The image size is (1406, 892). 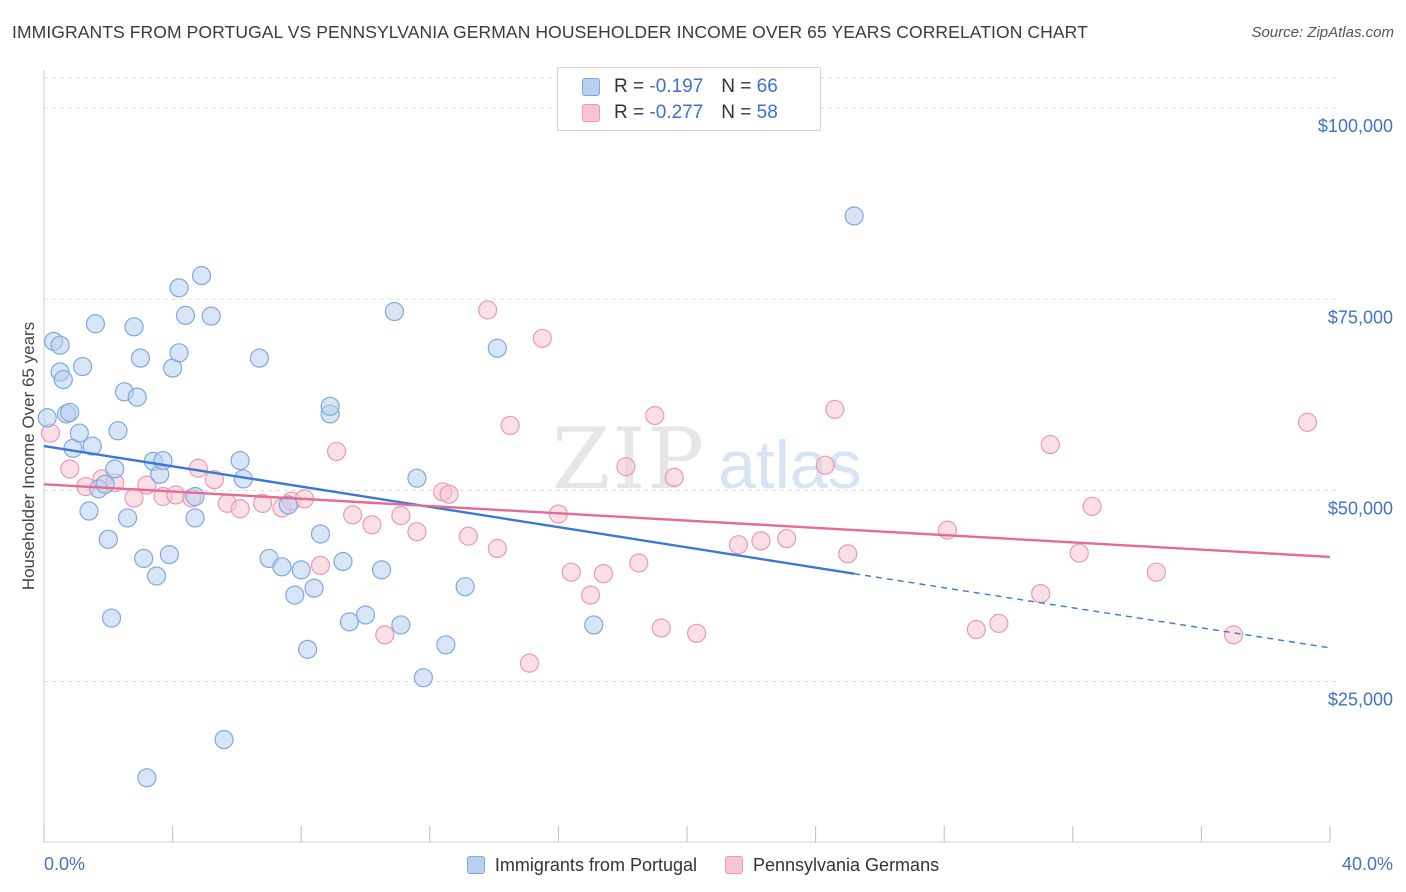 What do you see at coordinates (767, 86) in the screenshot?
I see `legend-n-value: 66` at bounding box center [767, 86].